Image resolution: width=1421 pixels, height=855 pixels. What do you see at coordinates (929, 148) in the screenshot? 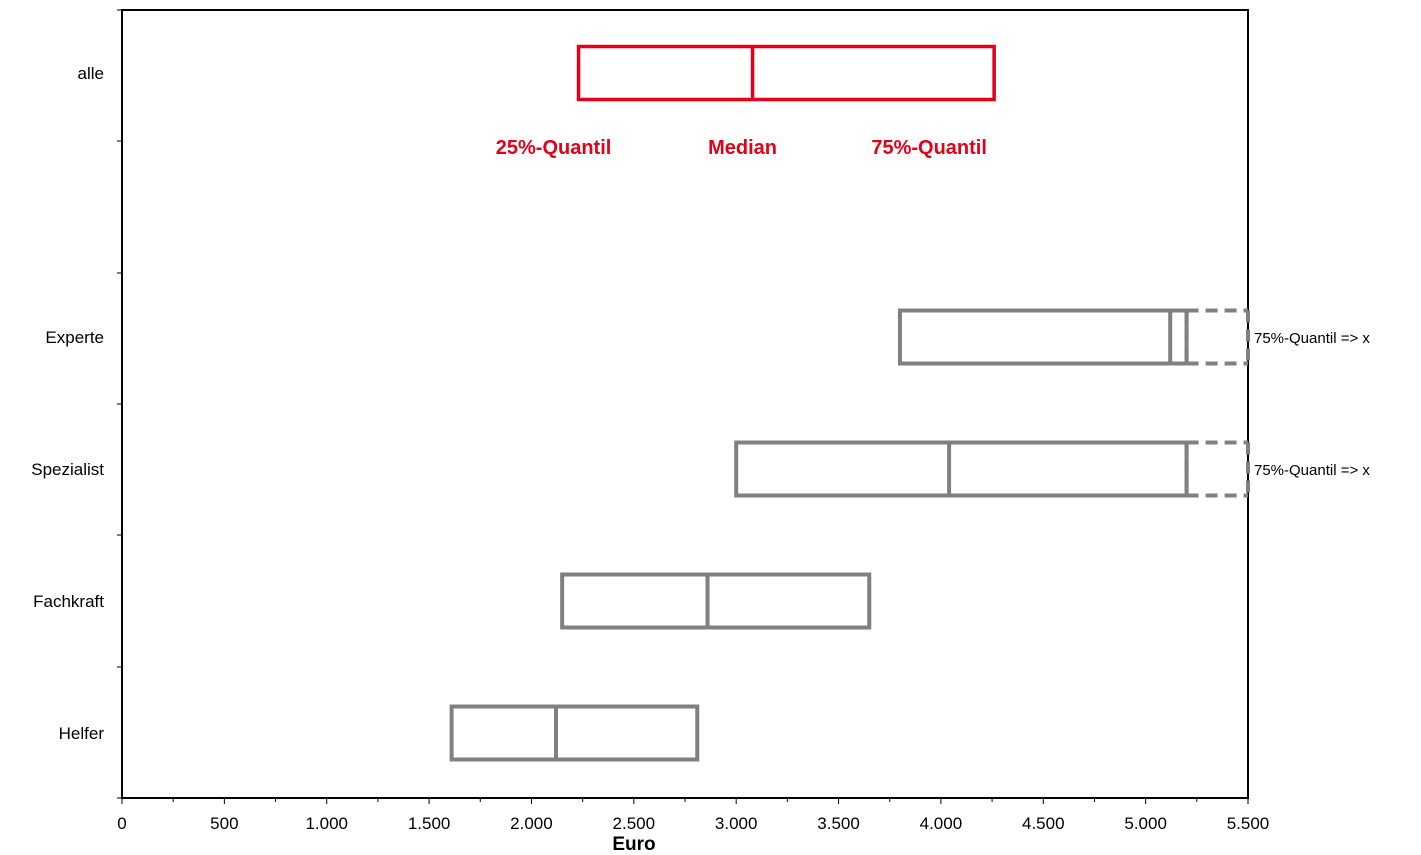
I see `annotation-75-quantil: 75%-Quantil` at bounding box center [929, 148].